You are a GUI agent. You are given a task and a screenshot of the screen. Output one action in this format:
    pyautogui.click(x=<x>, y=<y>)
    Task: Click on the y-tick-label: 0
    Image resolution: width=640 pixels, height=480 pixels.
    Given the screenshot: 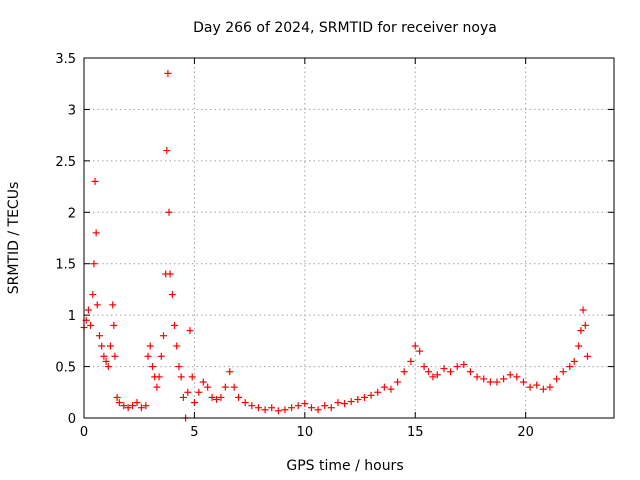 What is the action you would take?
    pyautogui.click(x=72, y=419)
    